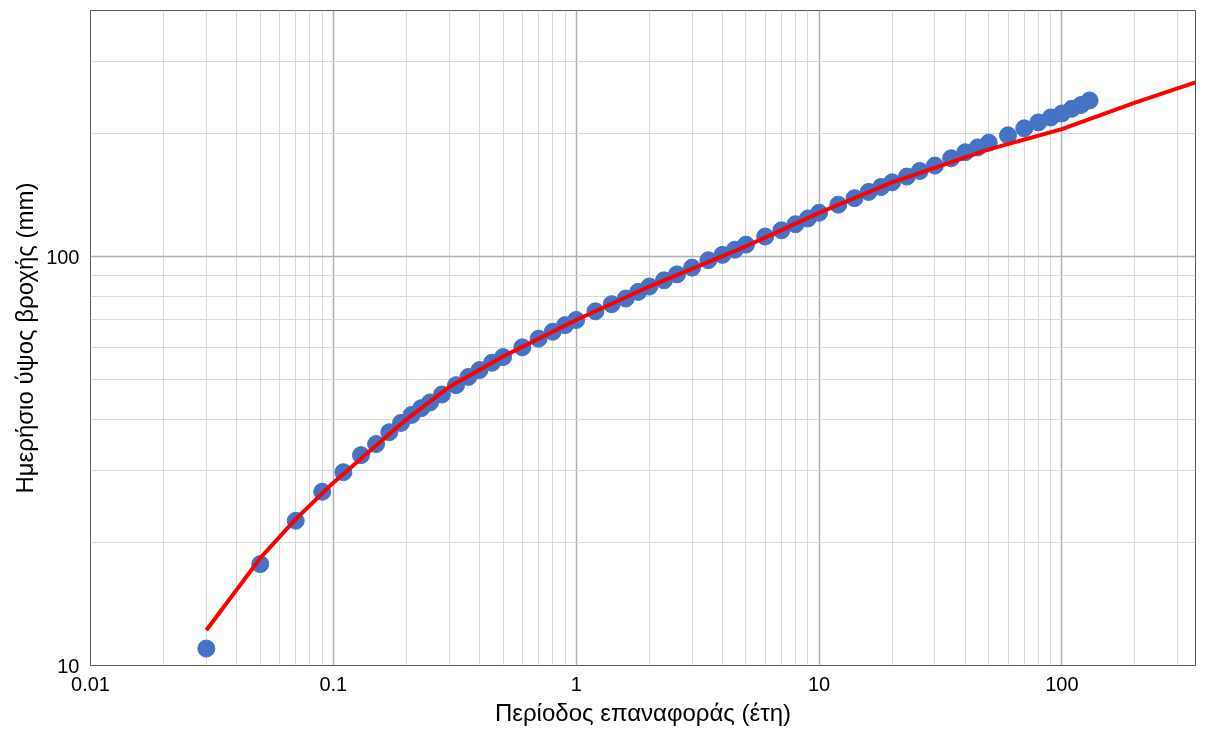  What do you see at coordinates (1062, 683) in the screenshot?
I see `x-tick-label: 100` at bounding box center [1062, 683].